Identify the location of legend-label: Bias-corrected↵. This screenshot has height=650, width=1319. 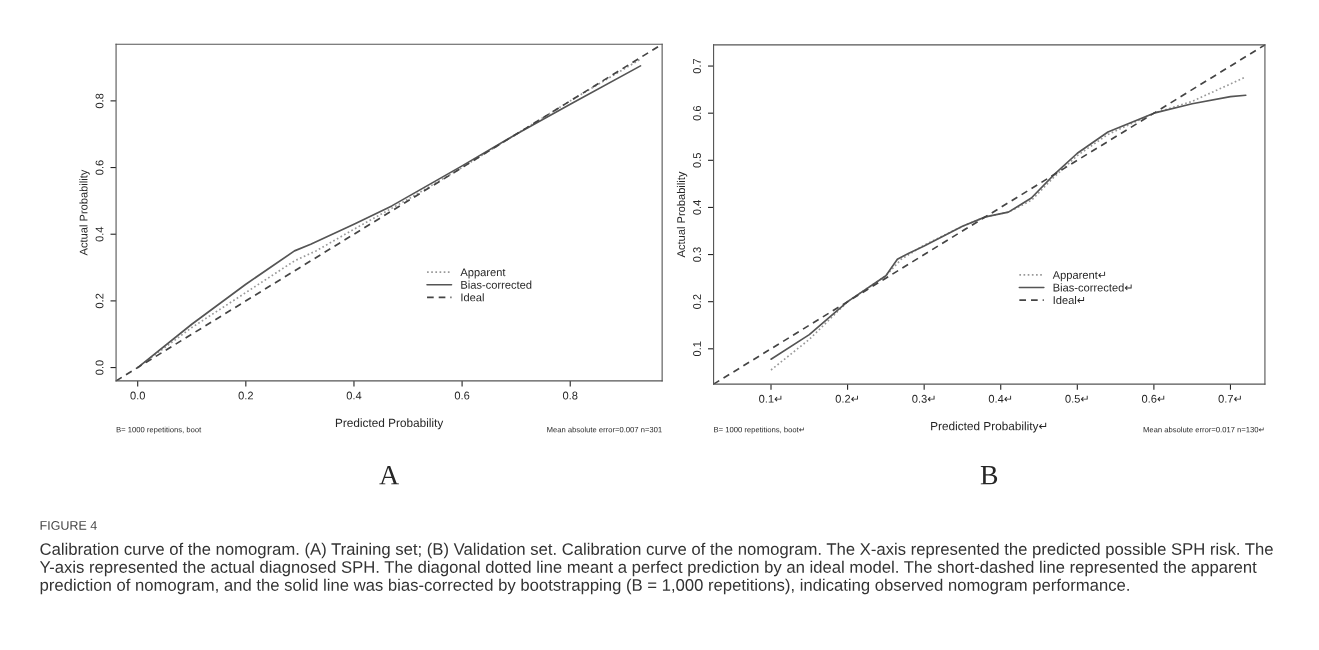
(1092, 287).